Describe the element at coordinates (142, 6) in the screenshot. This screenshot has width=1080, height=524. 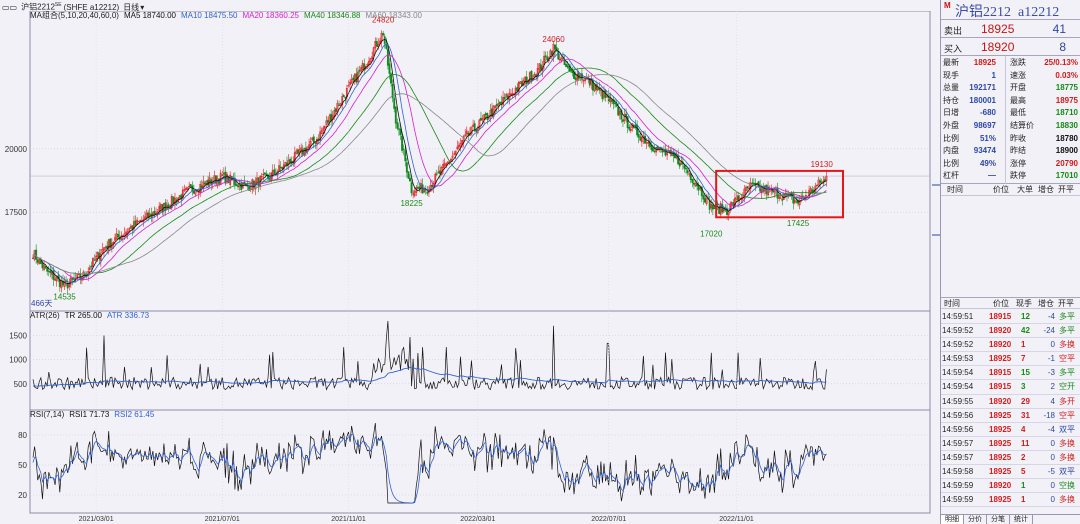
I see `period-caret-icon: ▾` at that location.